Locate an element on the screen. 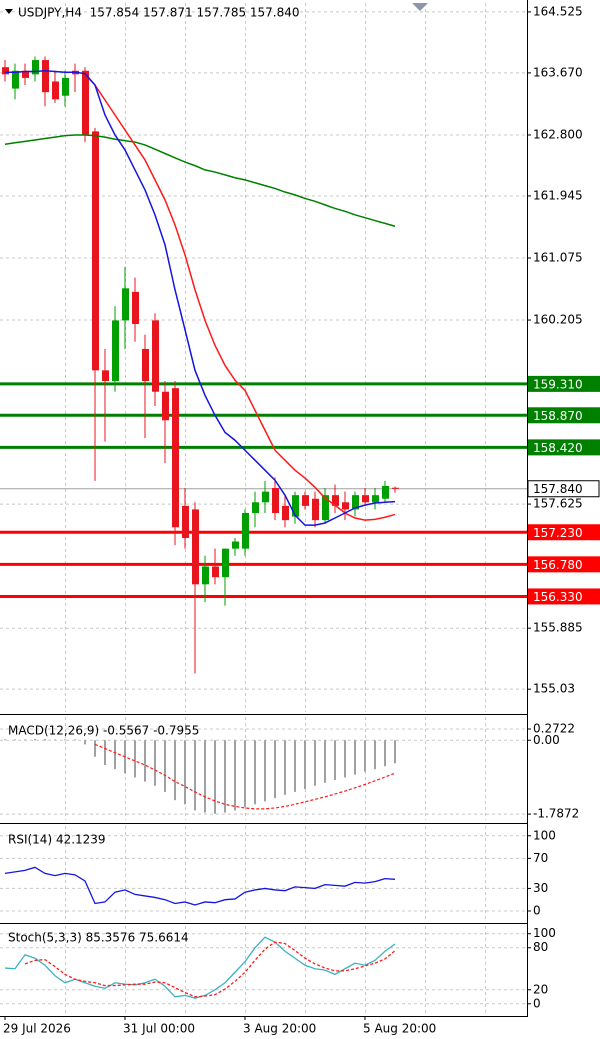 Image resolution: width=600 pixels, height=1039 pixels. y-tick-label: 155.03 is located at coordinates (554, 689).